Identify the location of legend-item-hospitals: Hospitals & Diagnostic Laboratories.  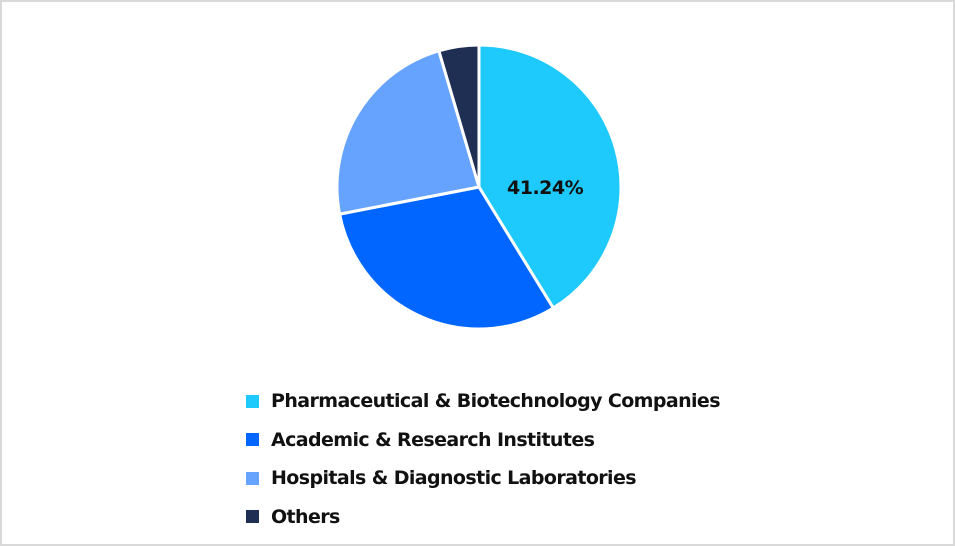
(483, 478).